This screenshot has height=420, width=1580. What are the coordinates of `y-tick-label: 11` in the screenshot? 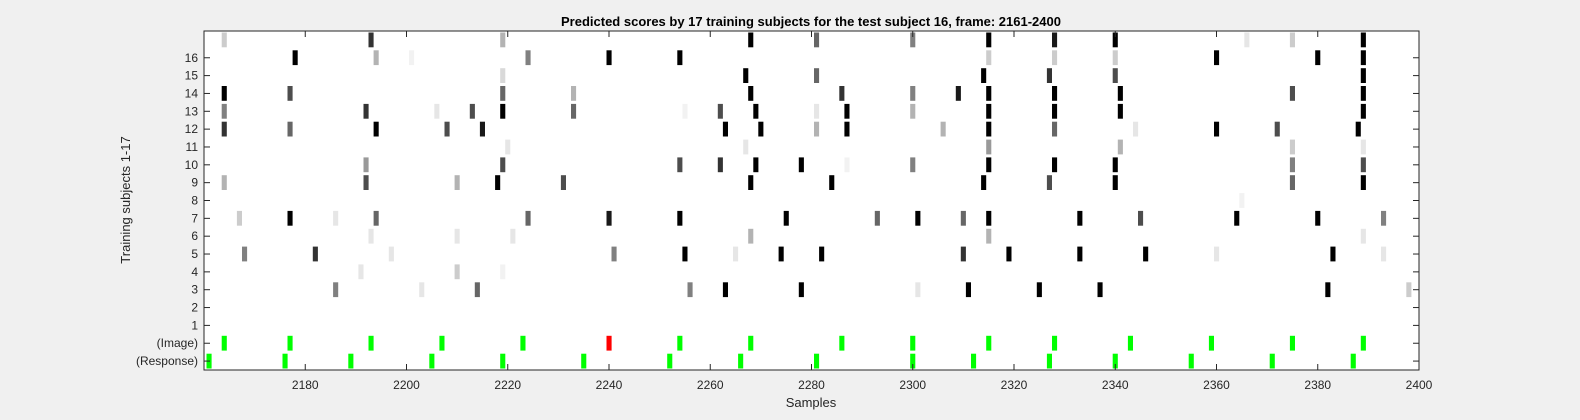 It's located at (192, 147).